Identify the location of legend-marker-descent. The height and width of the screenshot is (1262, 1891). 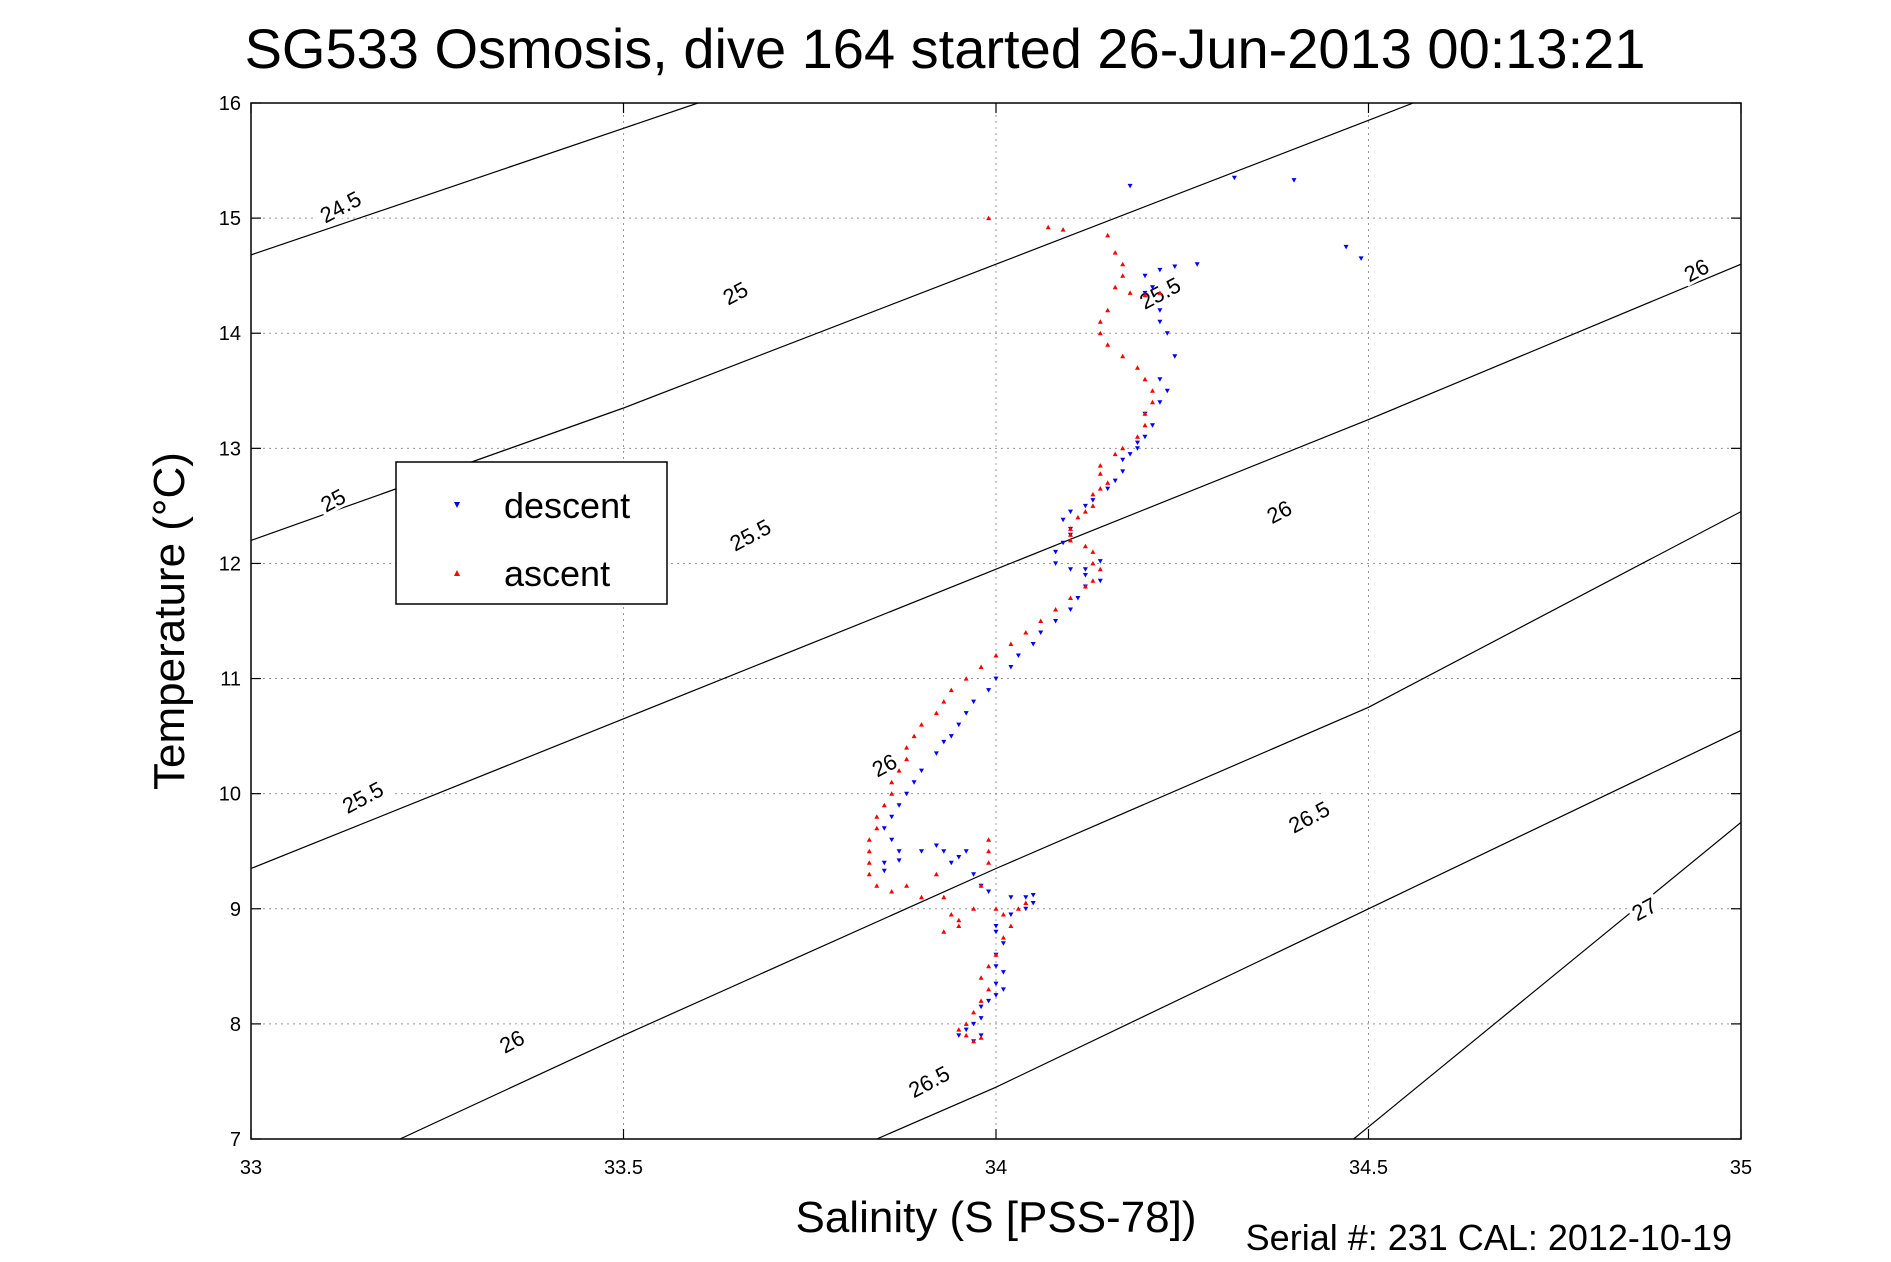
(457, 505).